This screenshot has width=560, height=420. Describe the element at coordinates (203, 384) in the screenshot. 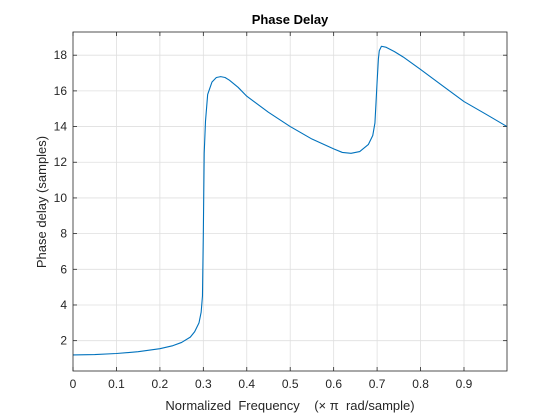

I see `x-tick-label: 0.3` at that location.